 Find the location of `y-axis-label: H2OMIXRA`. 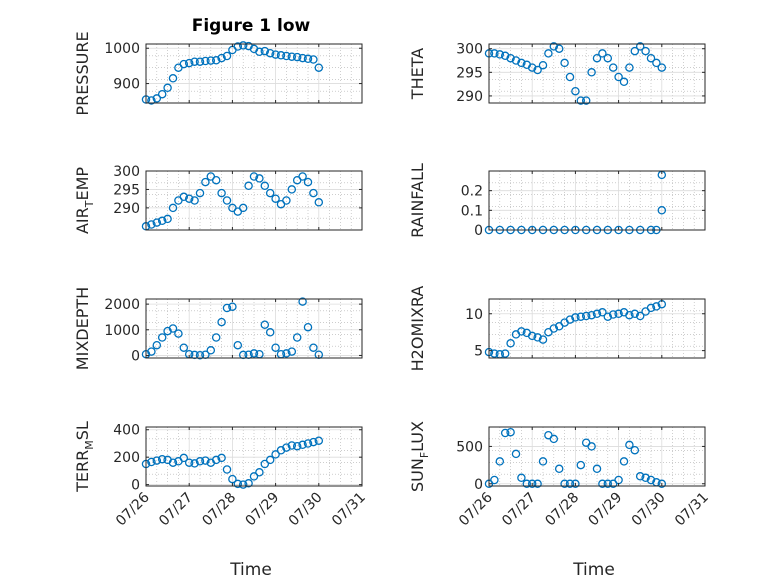

y-axis-label: H2OMIXRA is located at coordinates (417, 329).